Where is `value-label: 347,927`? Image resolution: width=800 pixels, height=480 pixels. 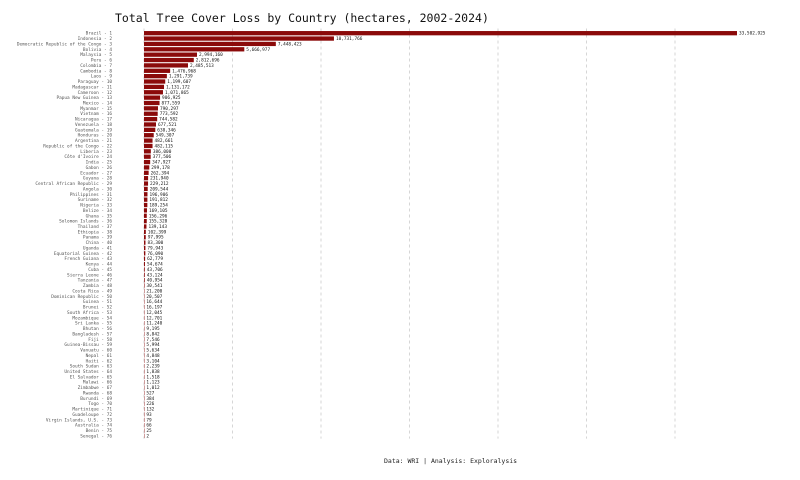
value-label: 347,927 is located at coordinates (161, 163).